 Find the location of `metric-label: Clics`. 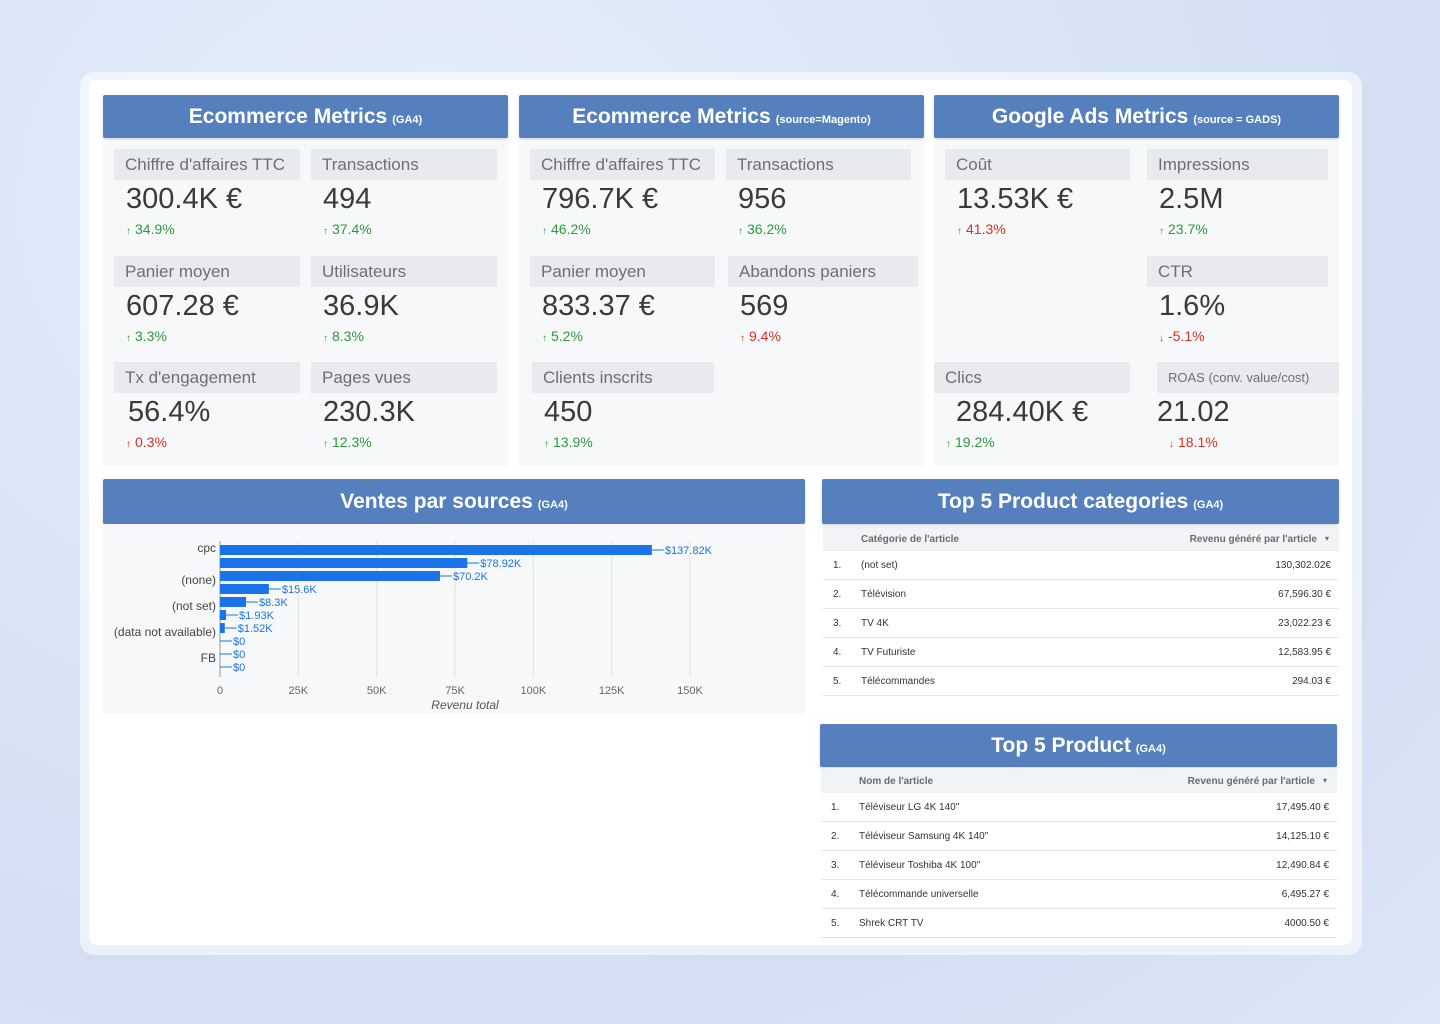

metric-label: Clics is located at coordinates (1032, 377).